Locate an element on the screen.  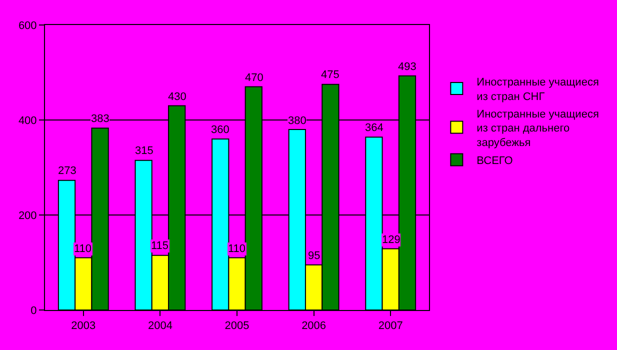
x-tick-label: 2007 is located at coordinates (390, 326).